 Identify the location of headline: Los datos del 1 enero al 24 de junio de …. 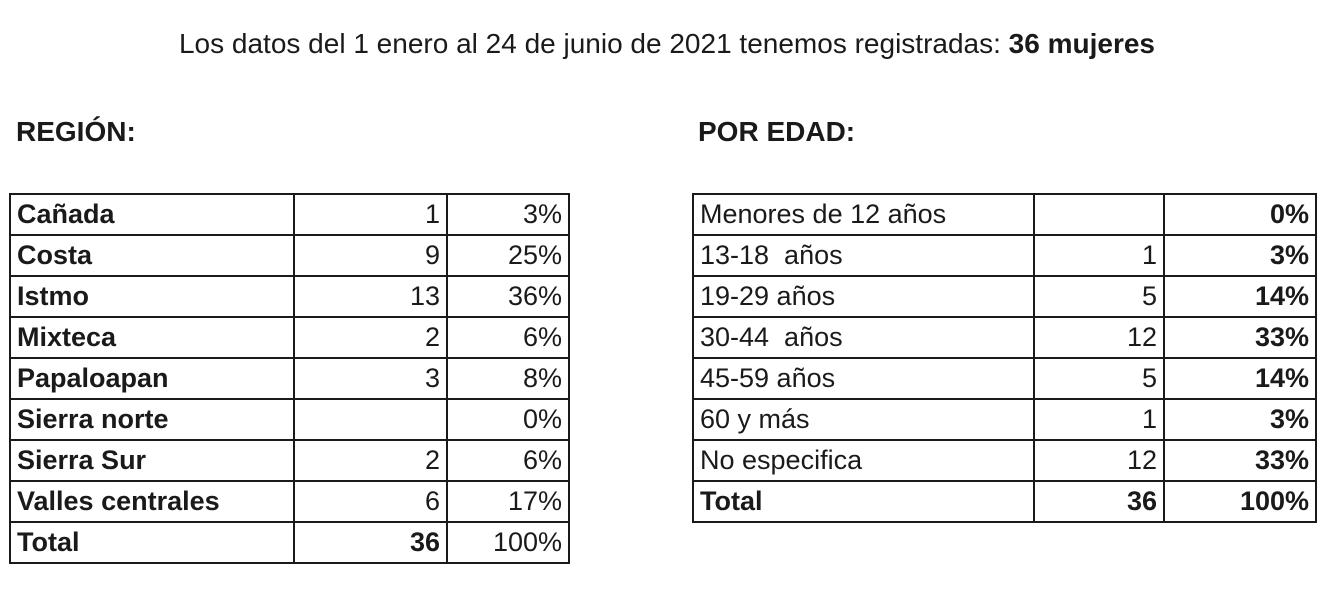
(667, 44).